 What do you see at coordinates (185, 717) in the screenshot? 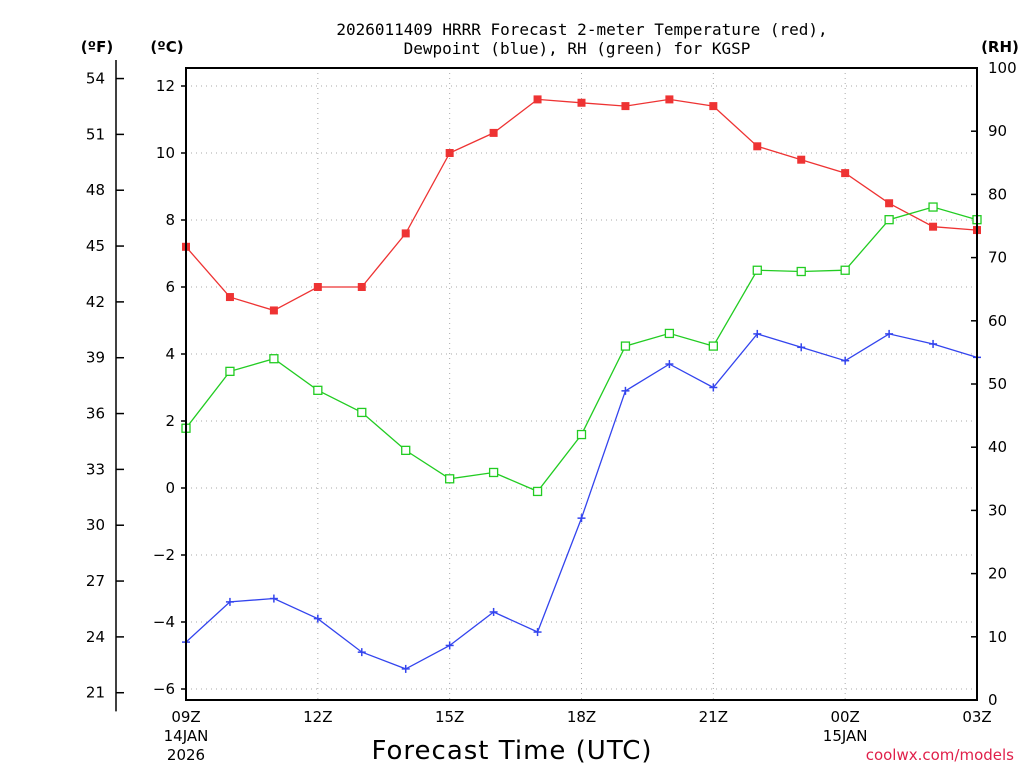
I see `time-tick-label: 09Z` at bounding box center [185, 717].